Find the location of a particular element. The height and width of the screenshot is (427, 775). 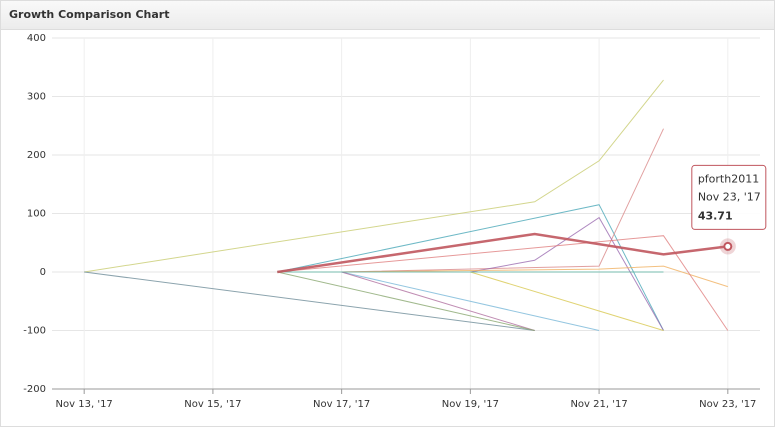

y-tick-label: 400 is located at coordinates (36, 38).